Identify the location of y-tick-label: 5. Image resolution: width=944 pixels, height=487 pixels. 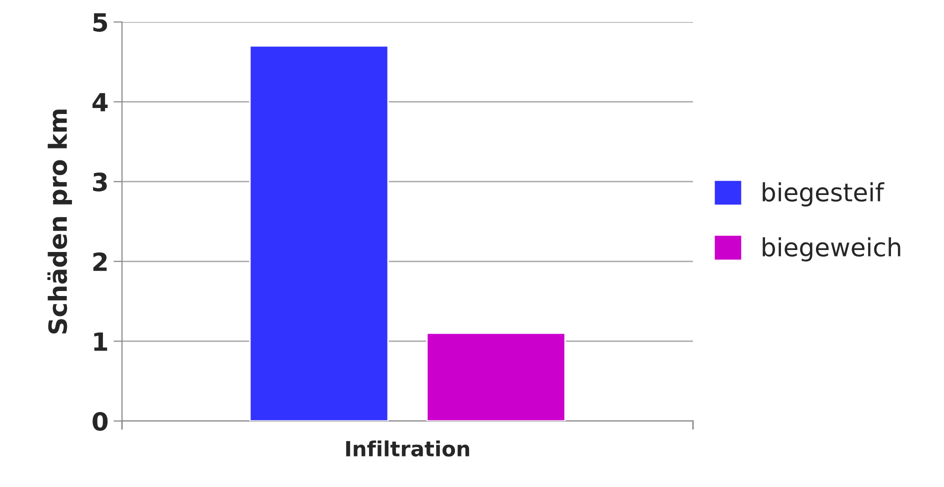
(100, 22).